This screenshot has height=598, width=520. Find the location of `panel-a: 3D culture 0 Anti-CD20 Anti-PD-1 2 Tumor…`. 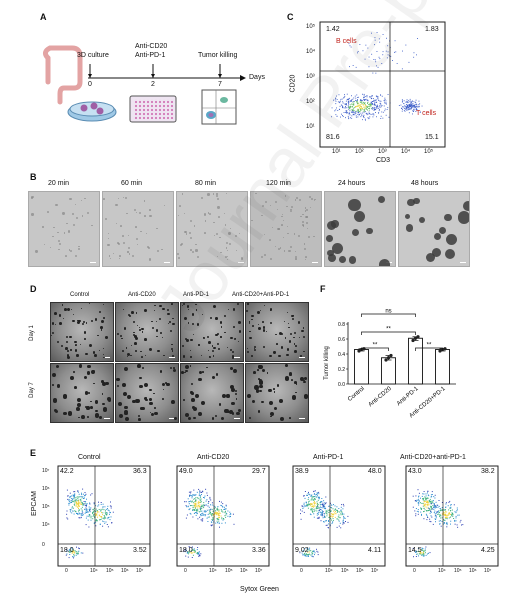

panel-a: 3D culture 0 Anti-CD20 Anti-PD-1 2 Tumor… is located at coordinates (155, 82).